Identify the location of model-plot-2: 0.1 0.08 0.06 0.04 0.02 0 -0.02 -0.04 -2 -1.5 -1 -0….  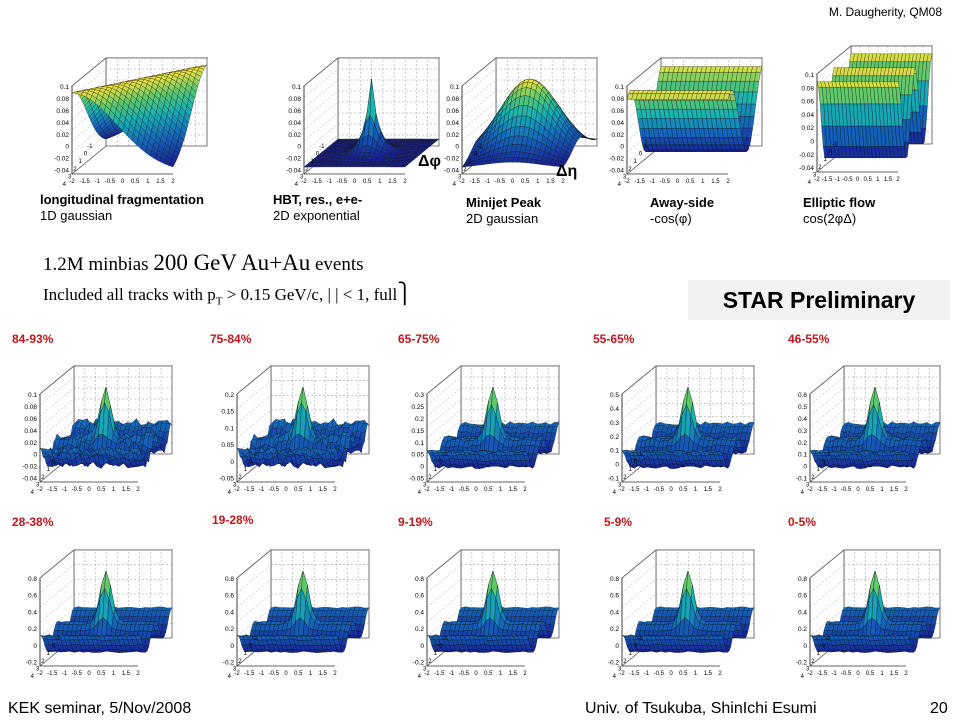
(364, 115).